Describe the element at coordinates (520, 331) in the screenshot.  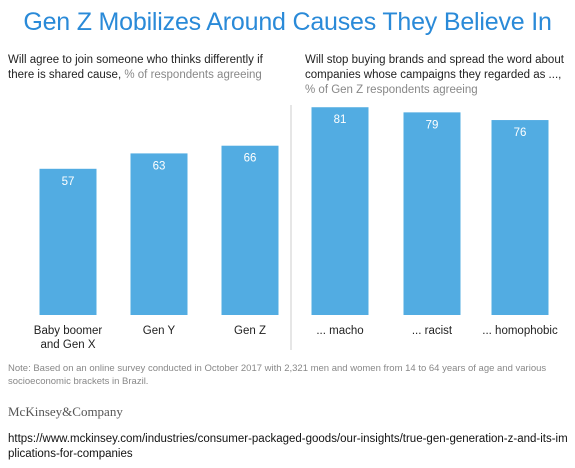
I see `category-label: ... homophobic` at that location.